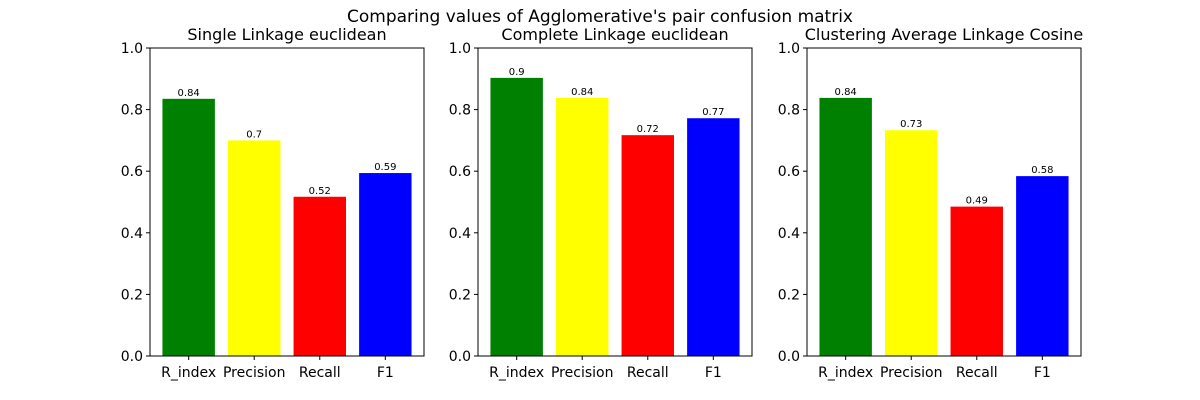 This screenshot has width=1200, height=400. Describe the element at coordinates (614, 34) in the screenshot. I see `chart-title: Complete Linkage euclidean` at that location.